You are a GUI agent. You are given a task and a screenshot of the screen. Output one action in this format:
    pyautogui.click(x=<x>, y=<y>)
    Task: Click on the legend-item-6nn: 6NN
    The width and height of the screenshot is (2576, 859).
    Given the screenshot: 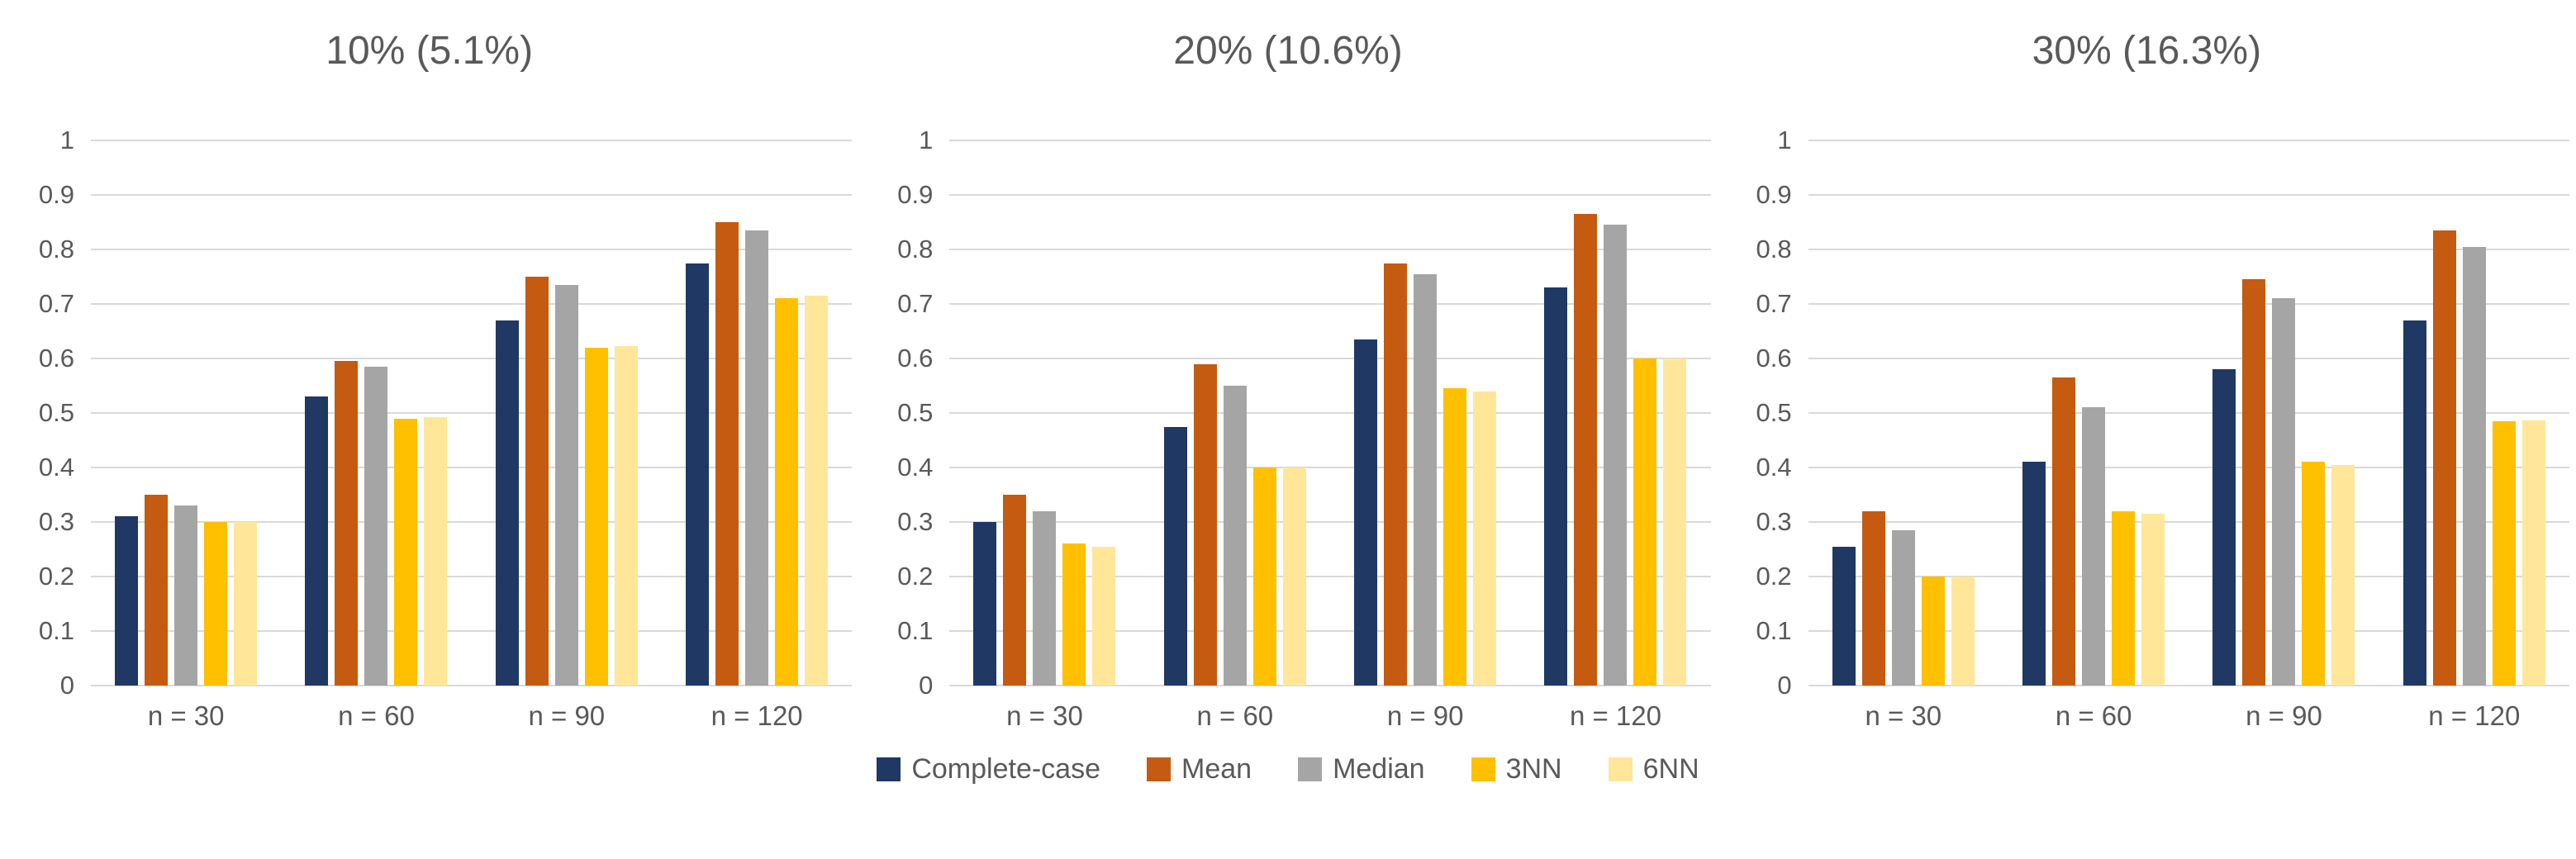 What is the action you would take?
    pyautogui.click(x=1653, y=769)
    